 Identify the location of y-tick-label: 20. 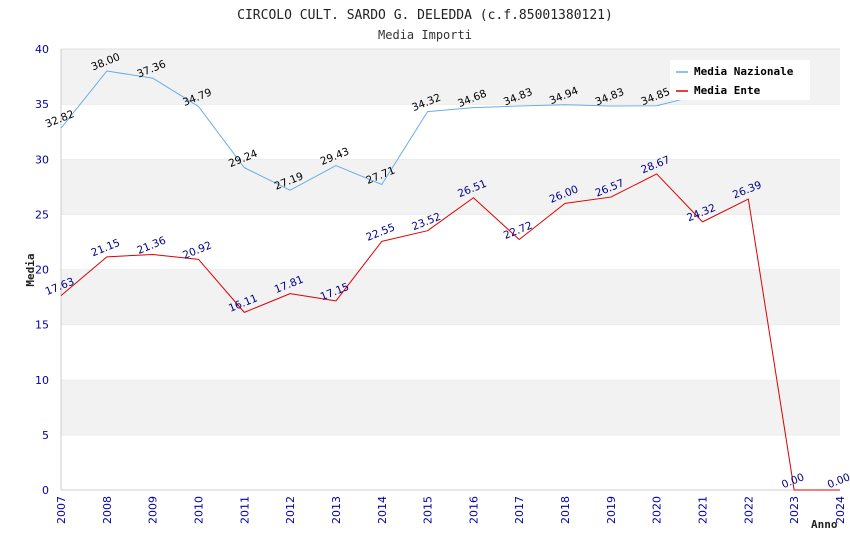
(42, 270).